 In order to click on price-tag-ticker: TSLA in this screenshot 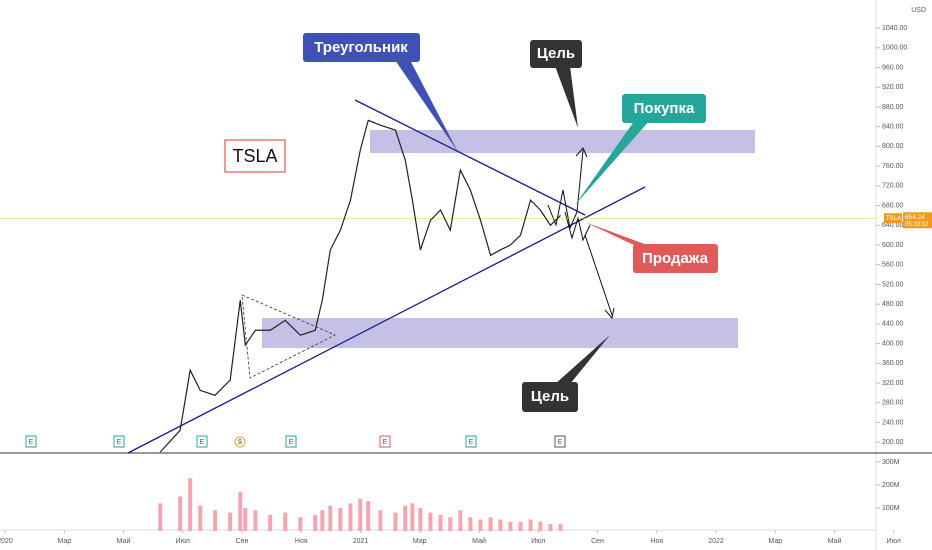, I will do `click(893, 219)`.